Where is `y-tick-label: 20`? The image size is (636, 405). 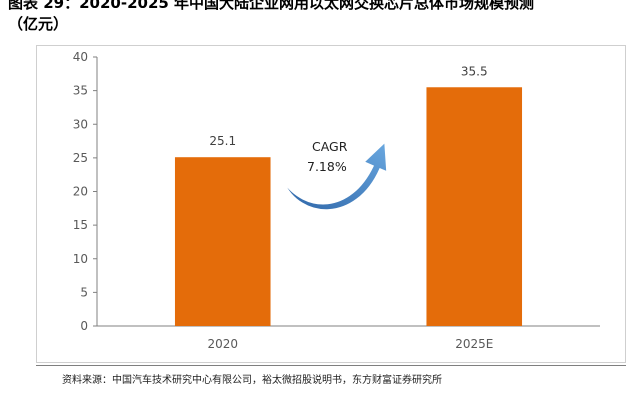
y-tick-label: 20 is located at coordinates (80, 192).